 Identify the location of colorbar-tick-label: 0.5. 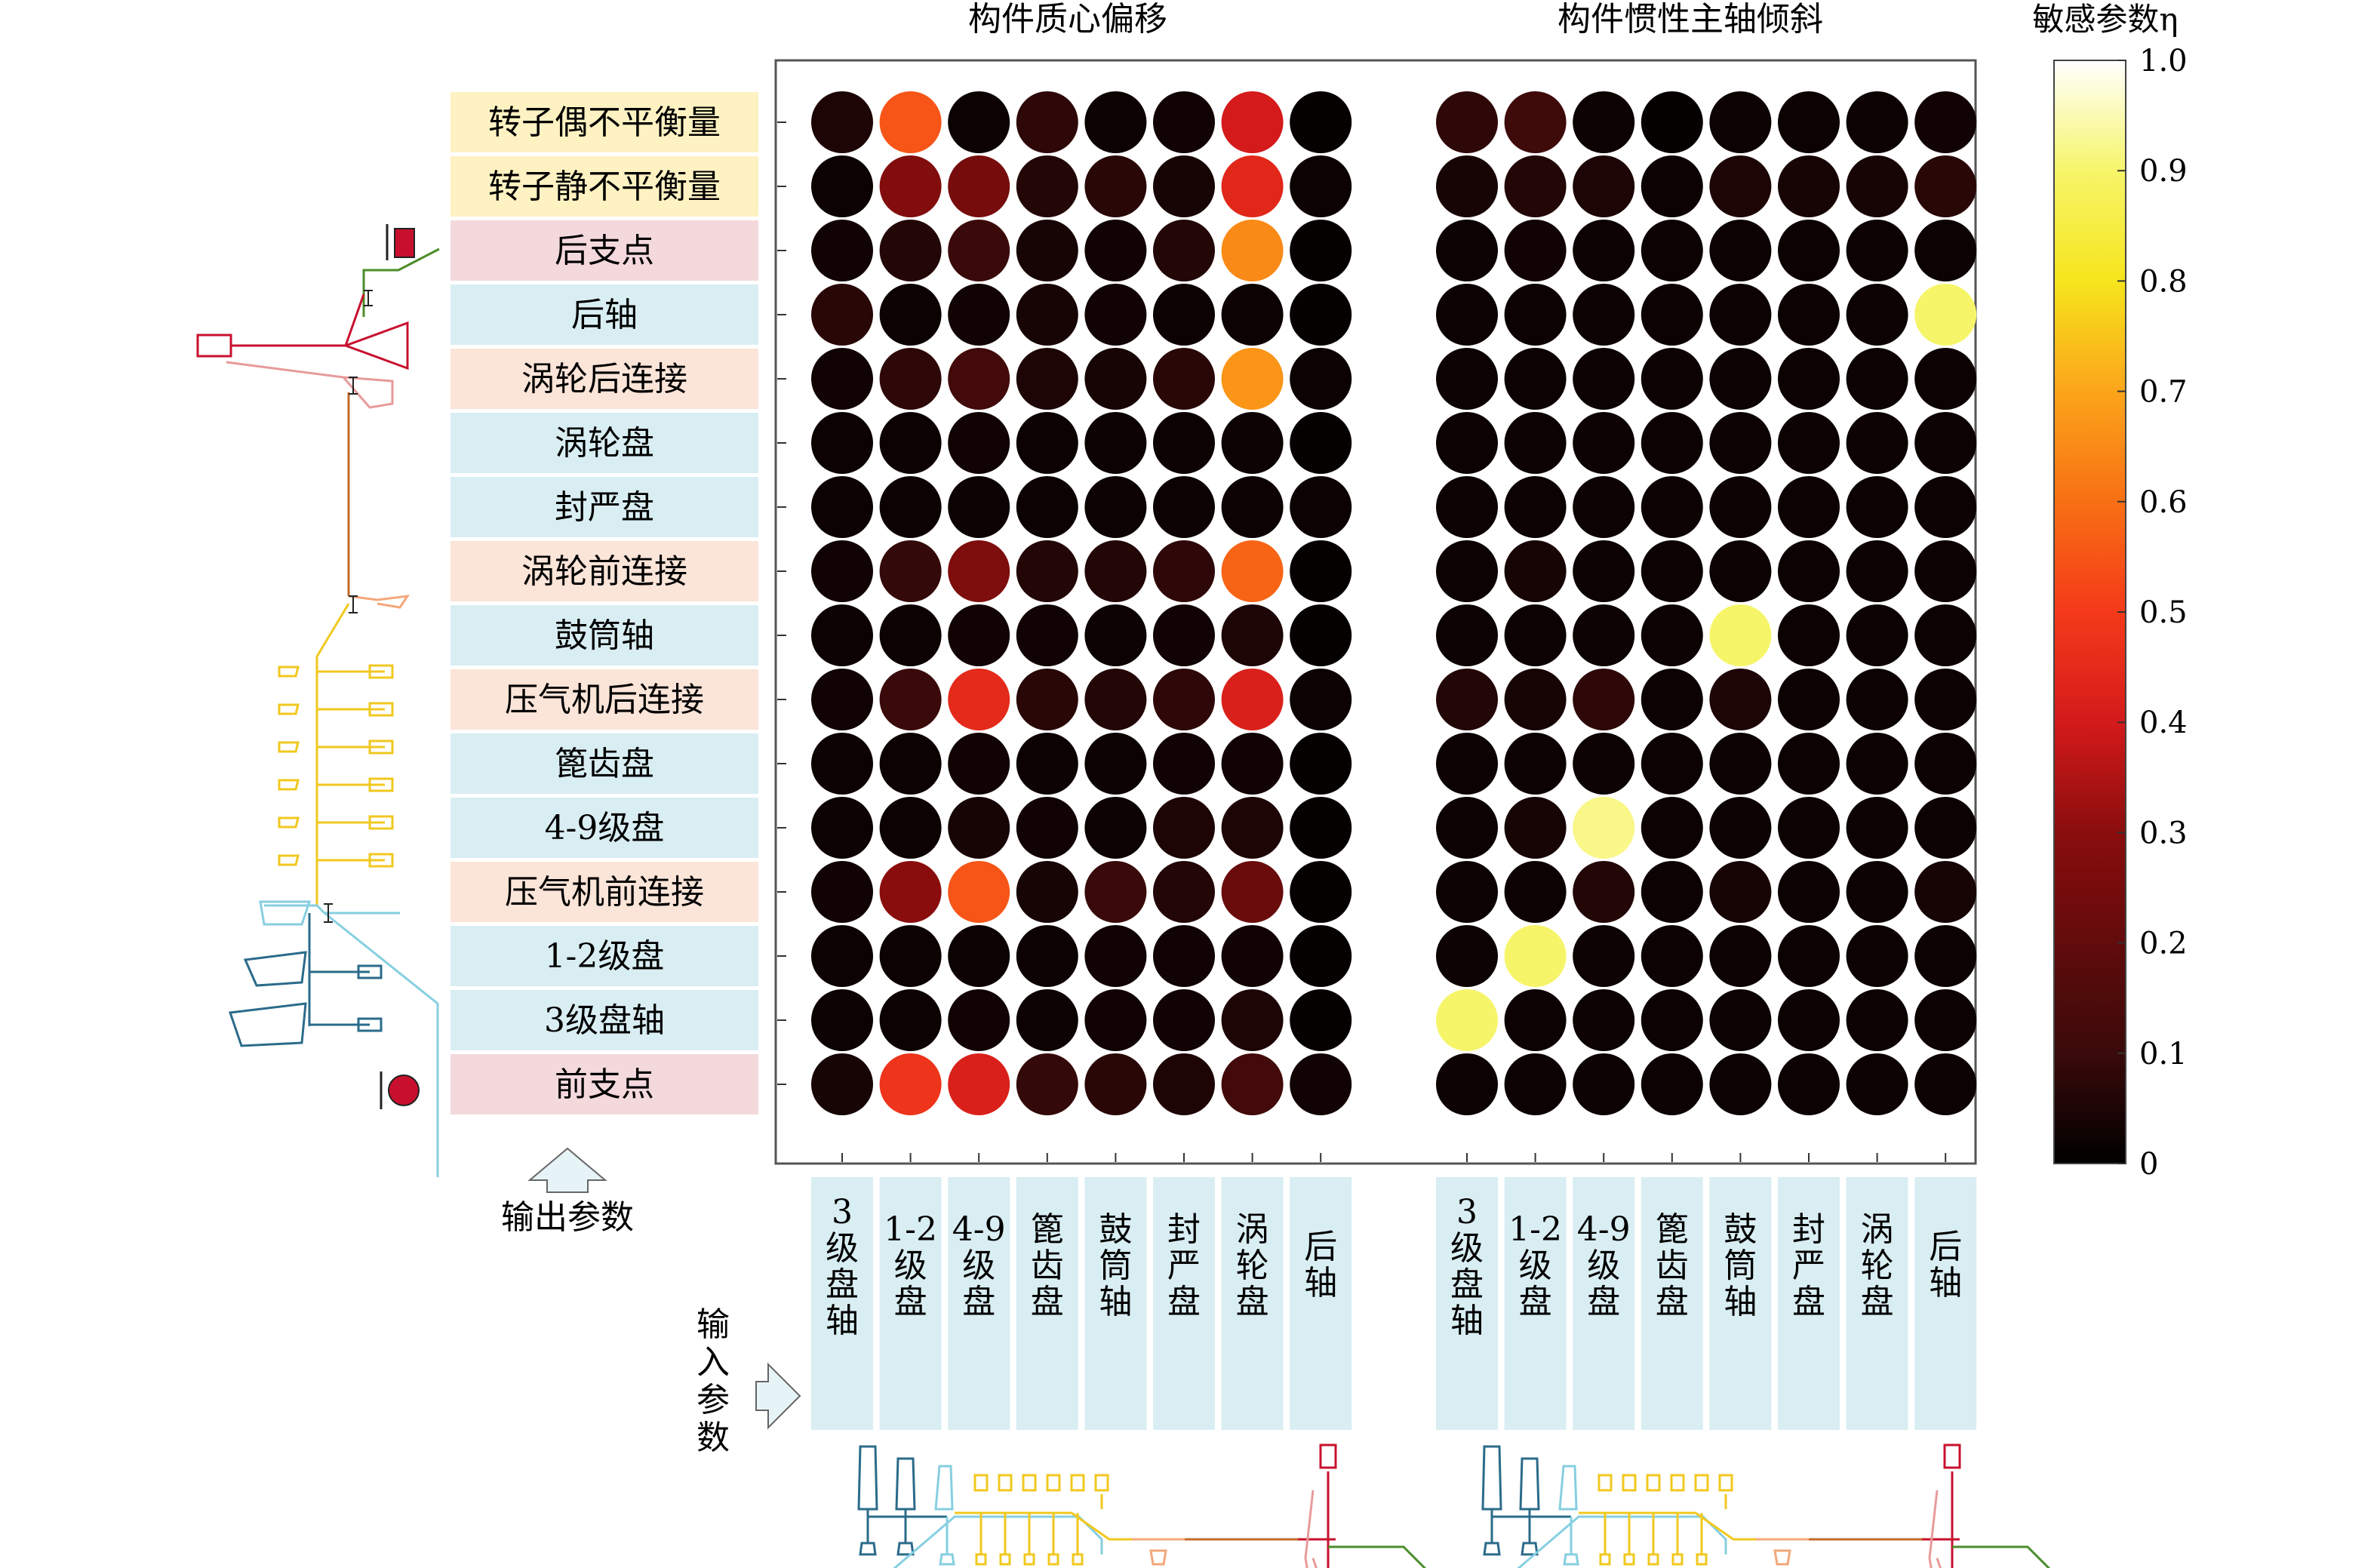
(2163, 612).